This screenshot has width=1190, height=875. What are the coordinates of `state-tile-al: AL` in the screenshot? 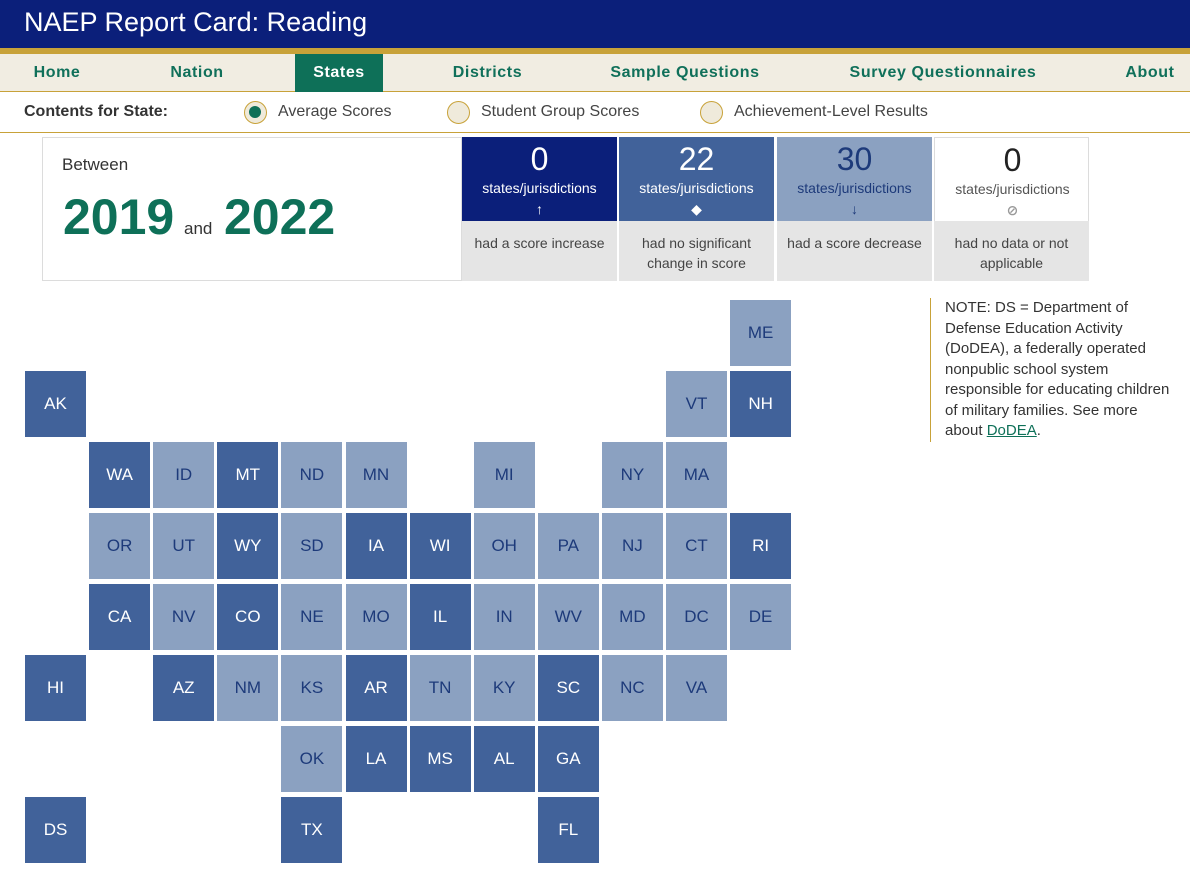 It's located at (504, 759).